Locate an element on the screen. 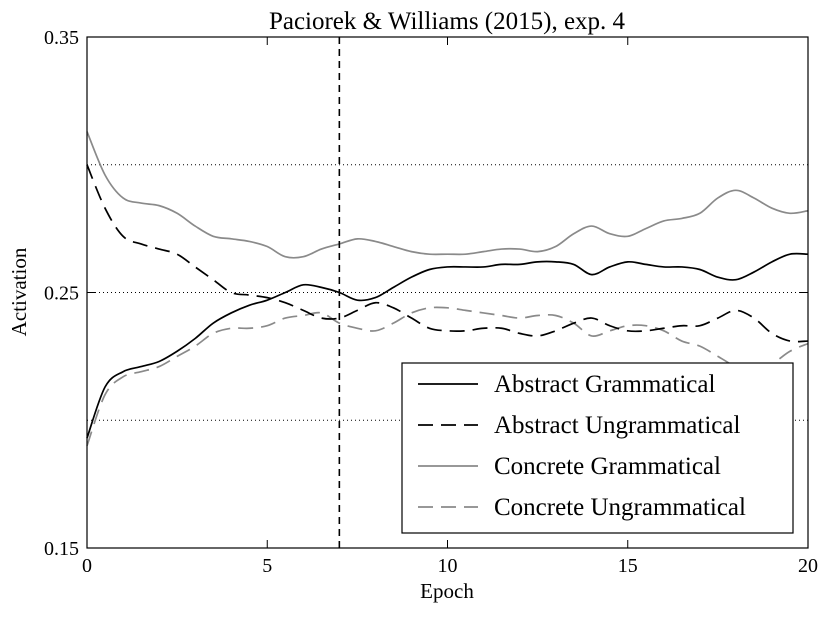 This screenshot has height=620, width=830. x-tick-label: 10 is located at coordinates (448, 566).